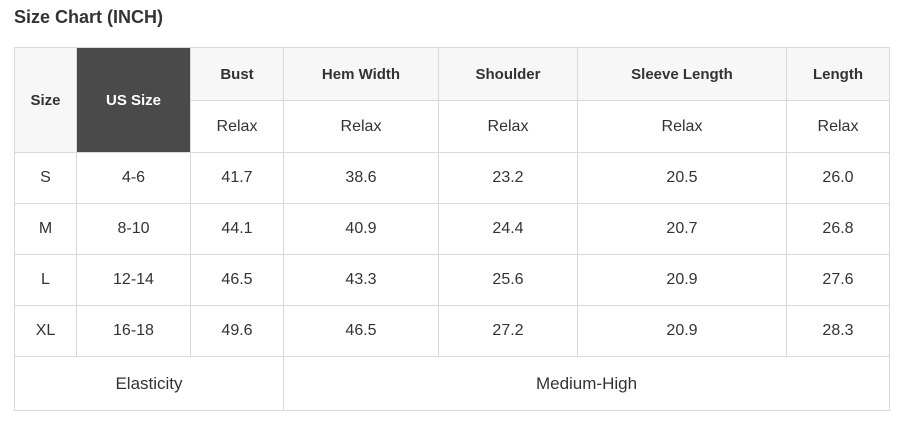 Image resolution: width=905 pixels, height=438 pixels. Describe the element at coordinates (682, 126) in the screenshot. I see `fit-cell-sleeve-length: Relax` at that location.